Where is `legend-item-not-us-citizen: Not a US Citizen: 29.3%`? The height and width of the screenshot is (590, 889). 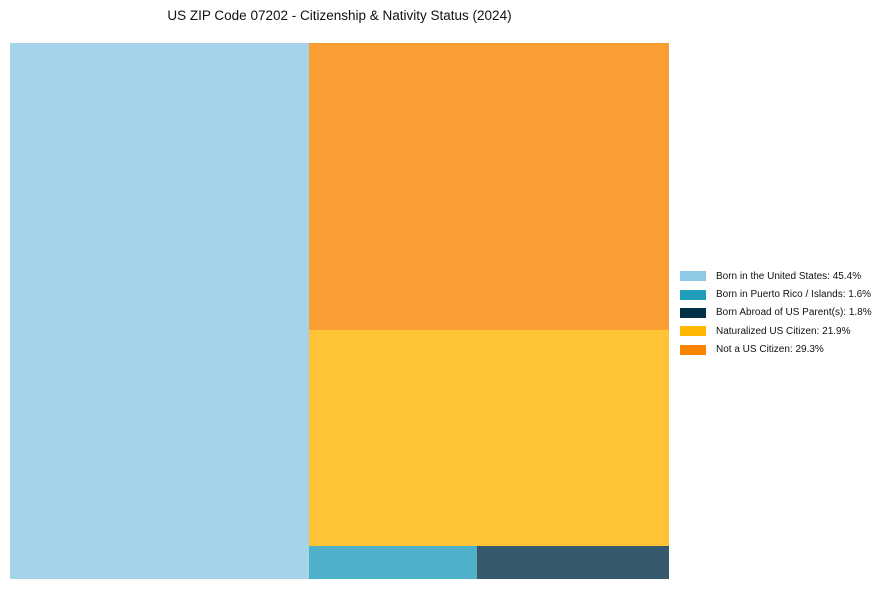
legend-item-not-us-citizen: Not a US Citizen: 29.3% is located at coordinates (776, 350).